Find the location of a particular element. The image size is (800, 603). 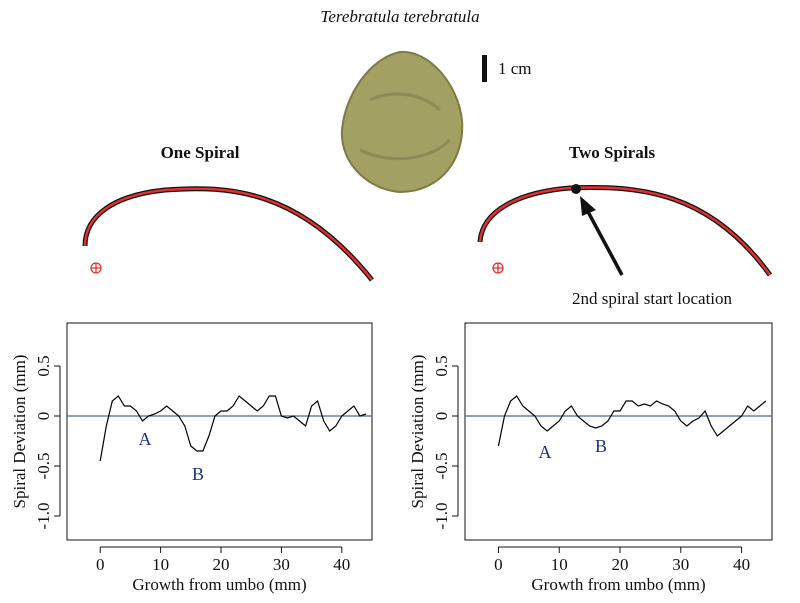

fossil is located at coordinates (402, 122).